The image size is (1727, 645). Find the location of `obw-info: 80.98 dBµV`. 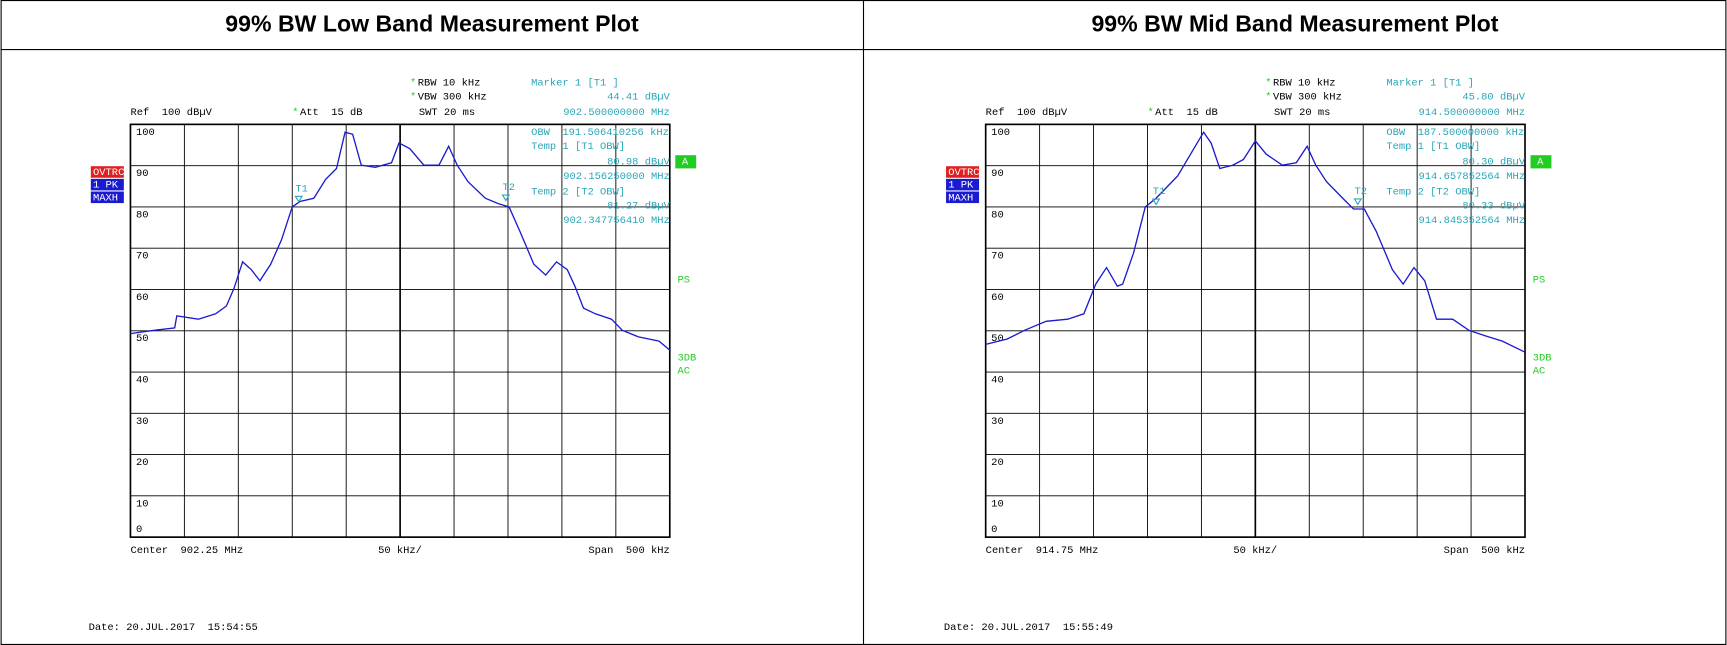

obw-info: 80.98 dBµV is located at coordinates (638, 163).